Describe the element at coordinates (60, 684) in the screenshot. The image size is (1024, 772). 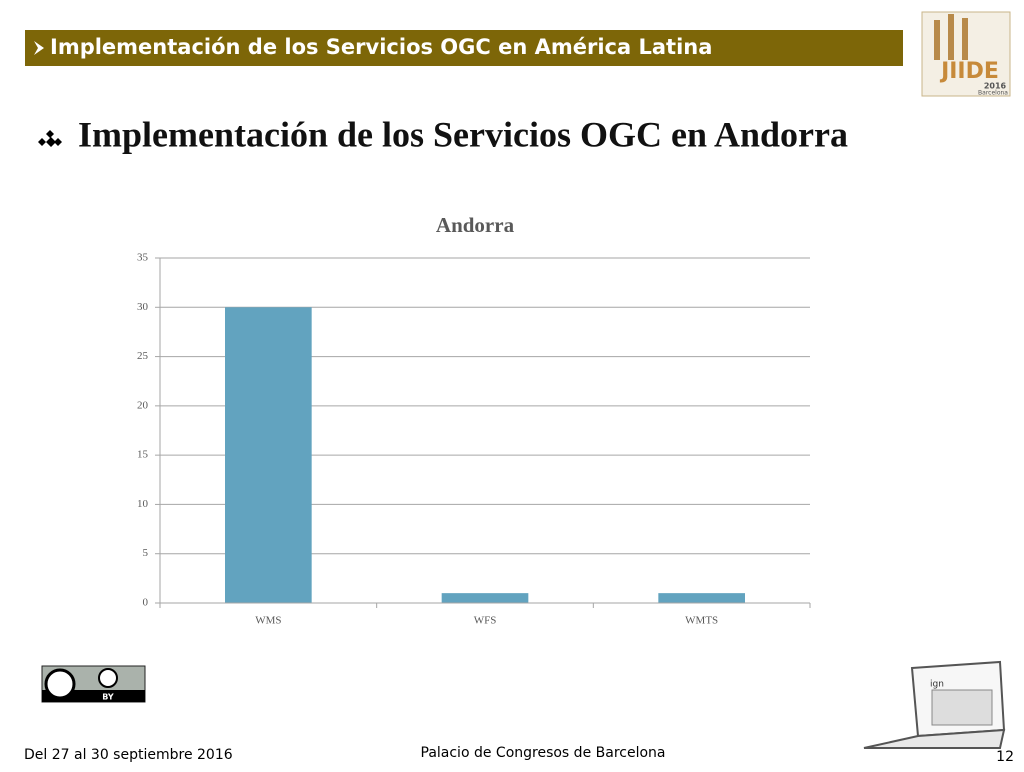
I see `cc-circle` at that location.